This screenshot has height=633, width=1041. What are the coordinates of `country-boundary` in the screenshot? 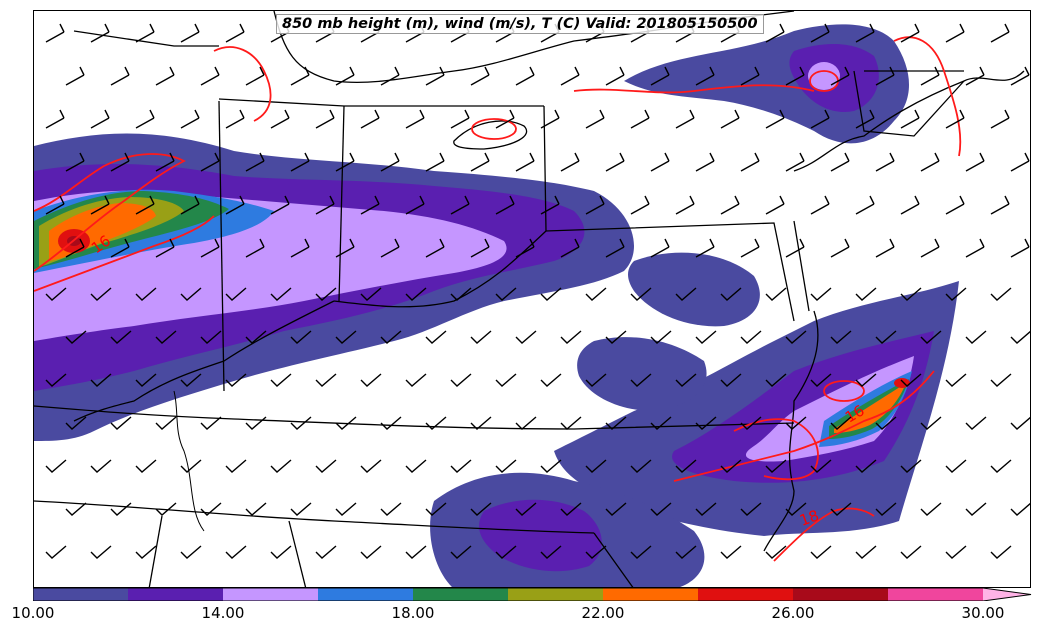 It's located at (534, 47).